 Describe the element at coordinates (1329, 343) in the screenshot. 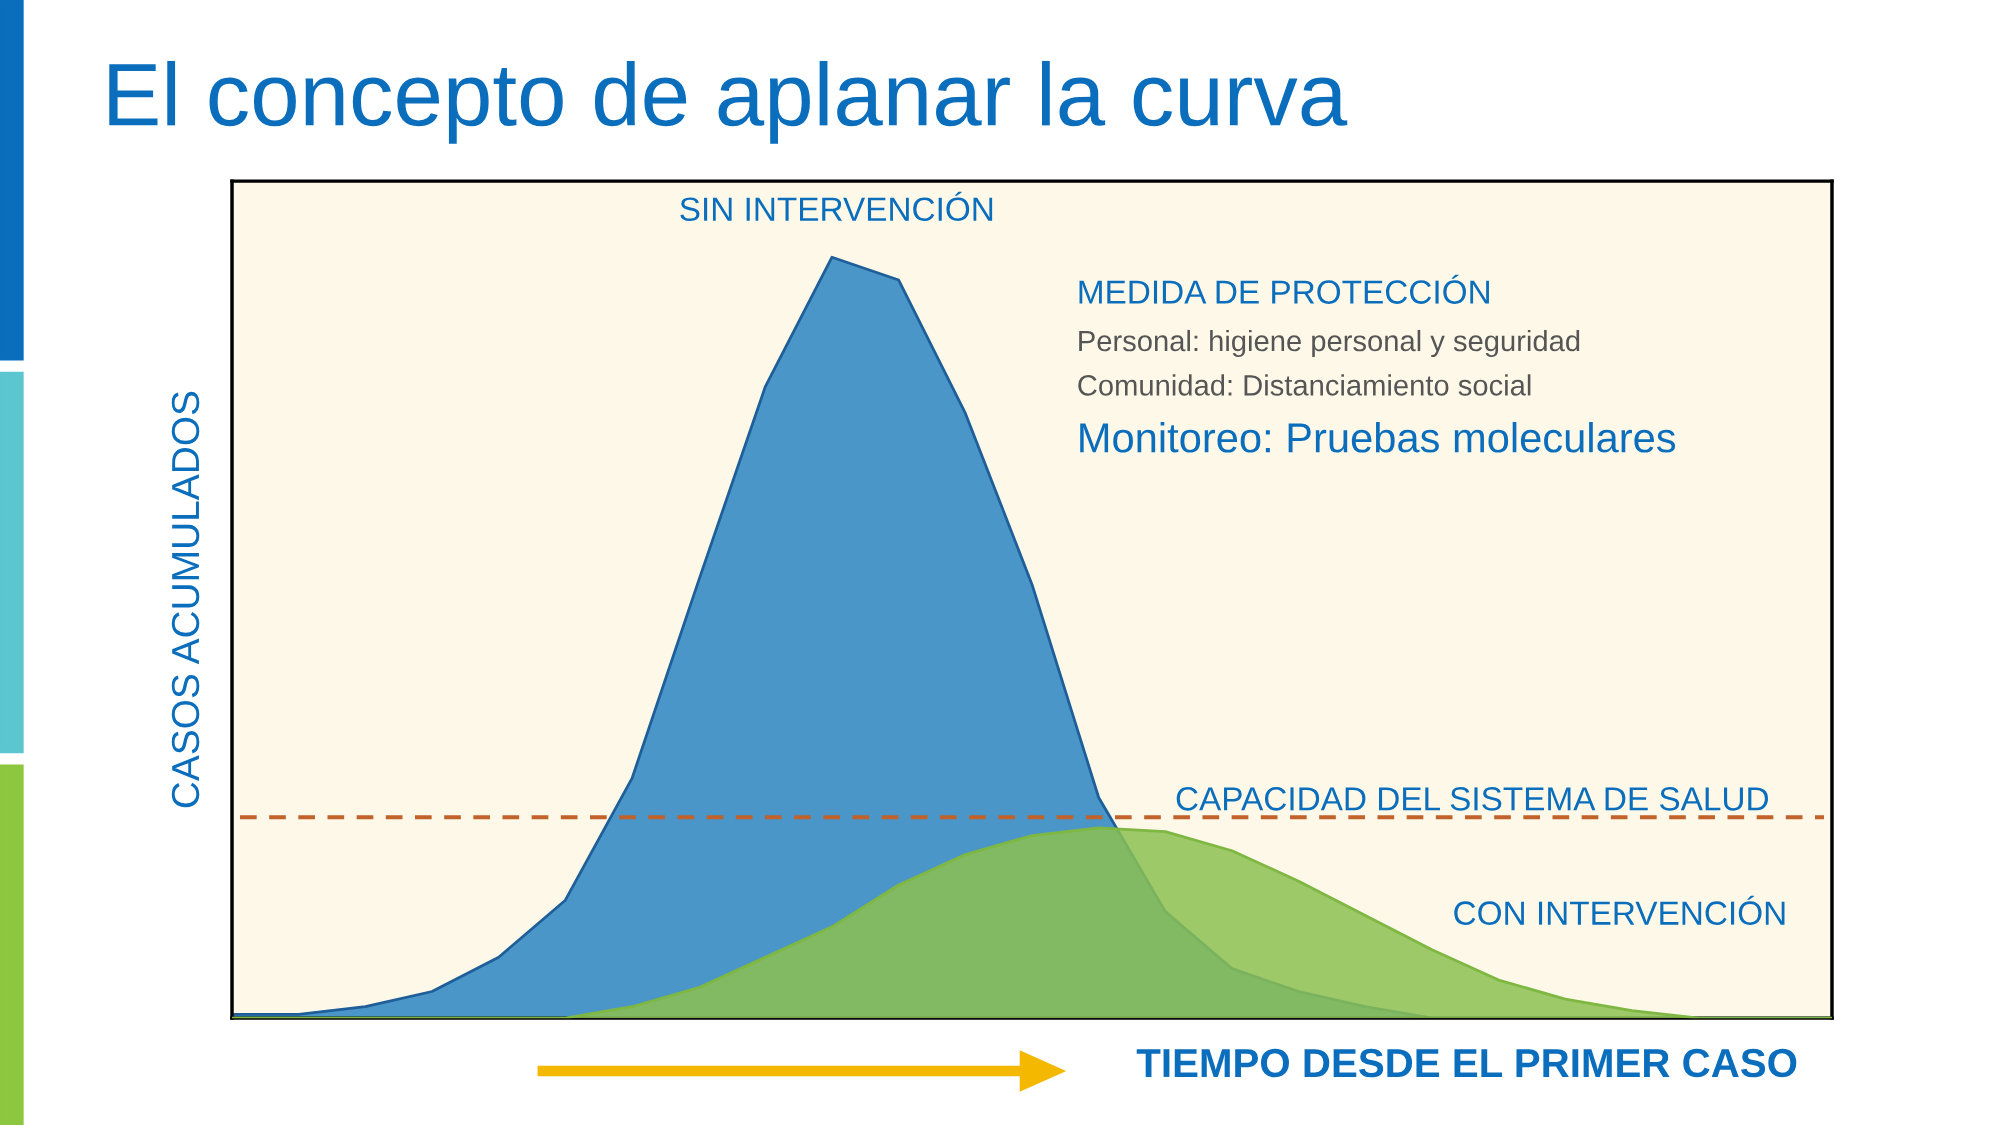

I see `annotation: Personal: higiene personal y seguridad` at that location.